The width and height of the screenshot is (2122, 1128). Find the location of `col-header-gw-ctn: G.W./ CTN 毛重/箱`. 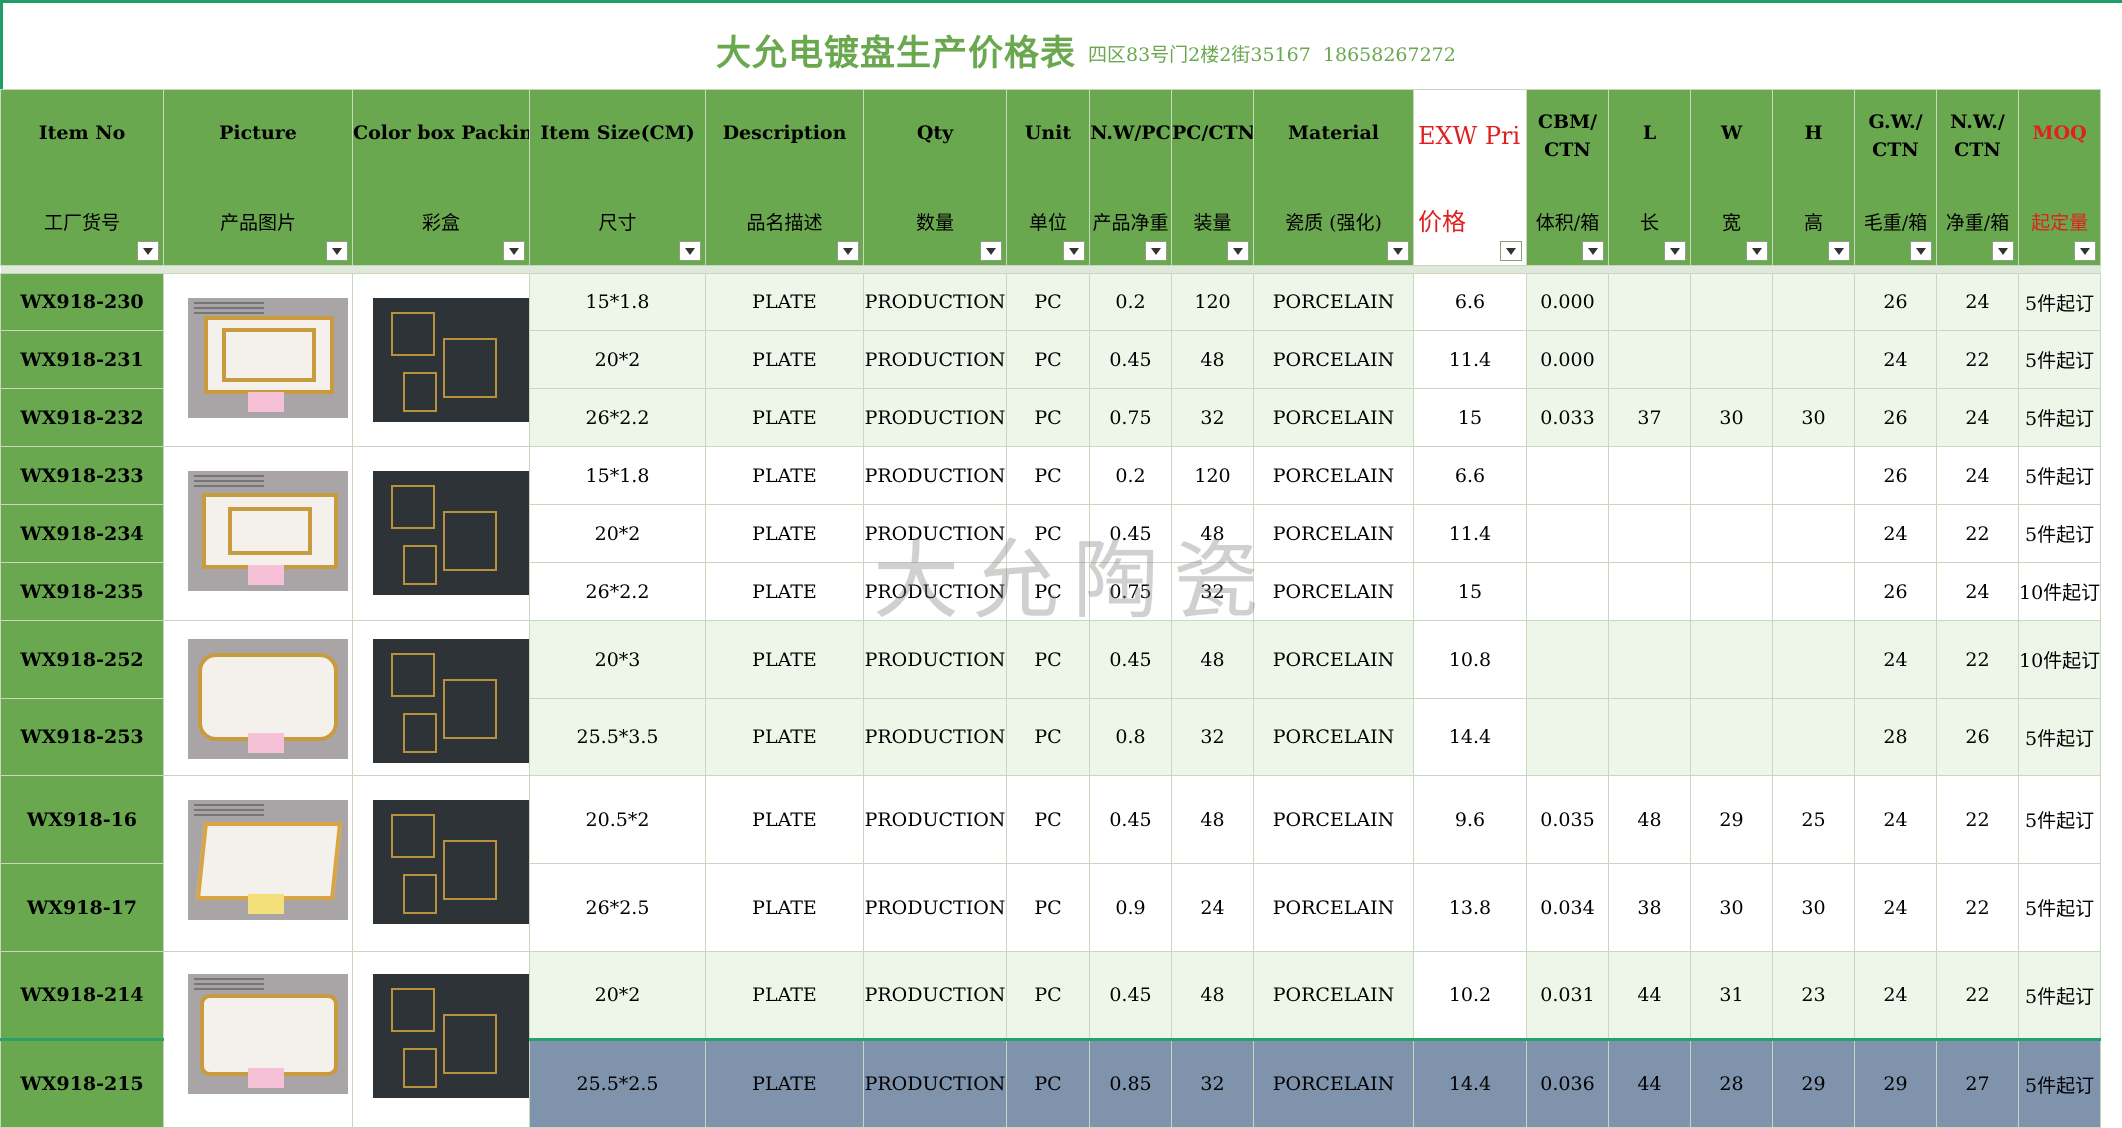

col-header-gw-ctn: G.W./ CTN 毛重/箱 is located at coordinates (1895, 177).